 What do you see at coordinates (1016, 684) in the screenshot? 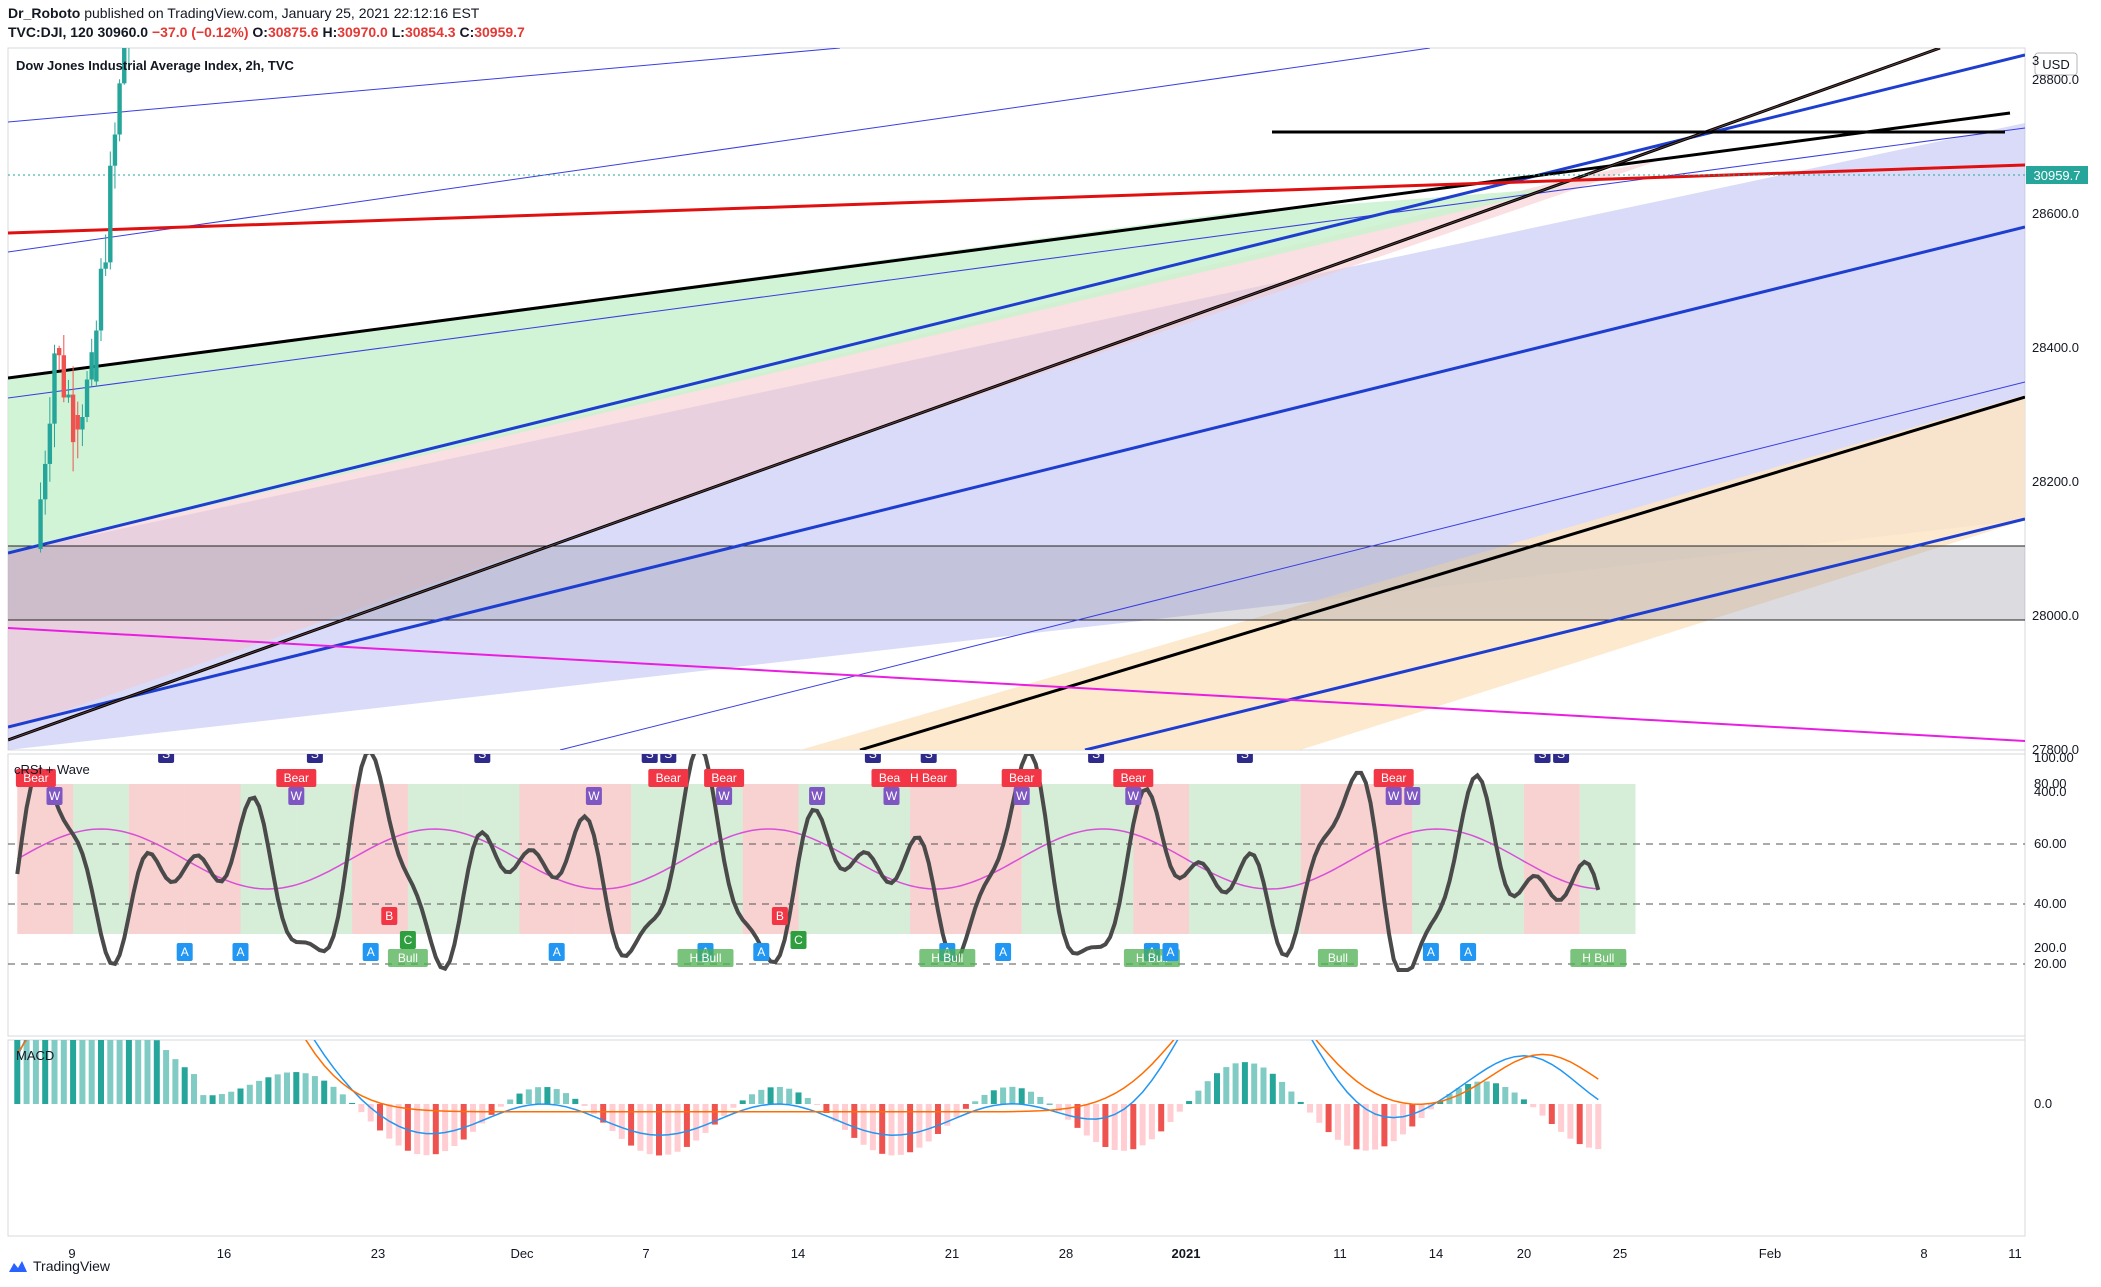
I see `downtrend-line` at bounding box center [1016, 684].